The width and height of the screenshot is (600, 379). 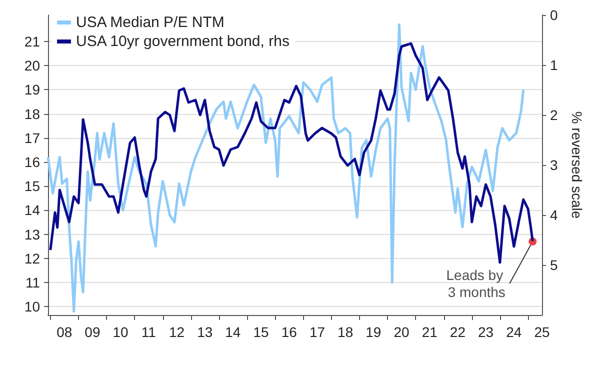 I want to click on y-tick-label: 20, so click(x=32, y=66).